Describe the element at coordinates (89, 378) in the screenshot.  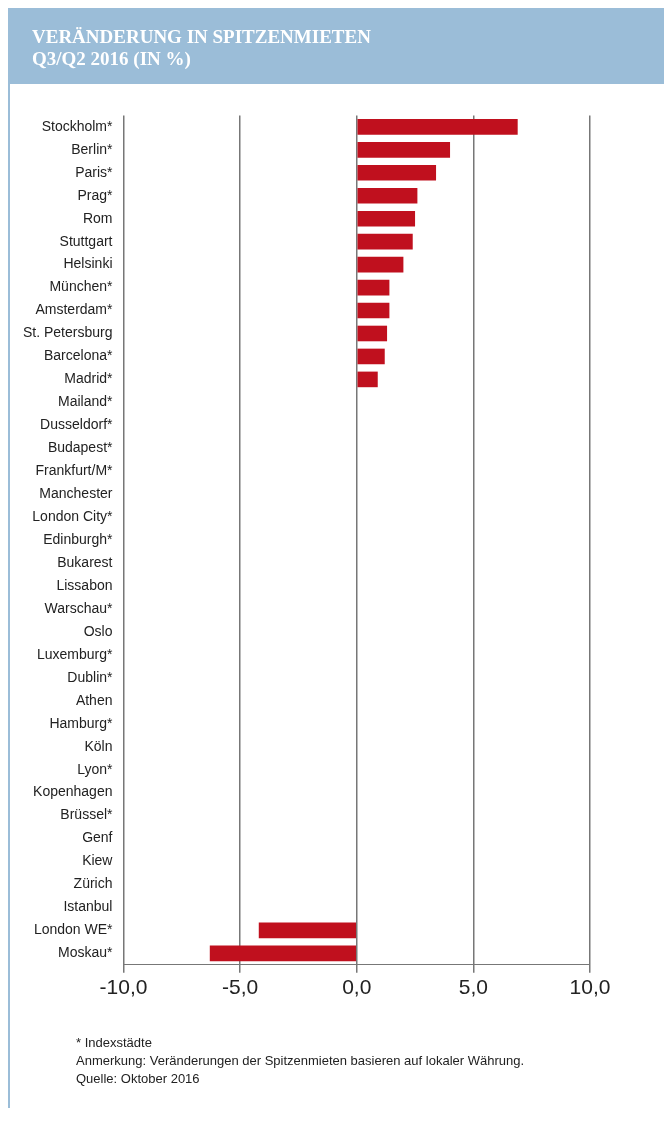
I see `y-tick-label: Madrid*` at that location.